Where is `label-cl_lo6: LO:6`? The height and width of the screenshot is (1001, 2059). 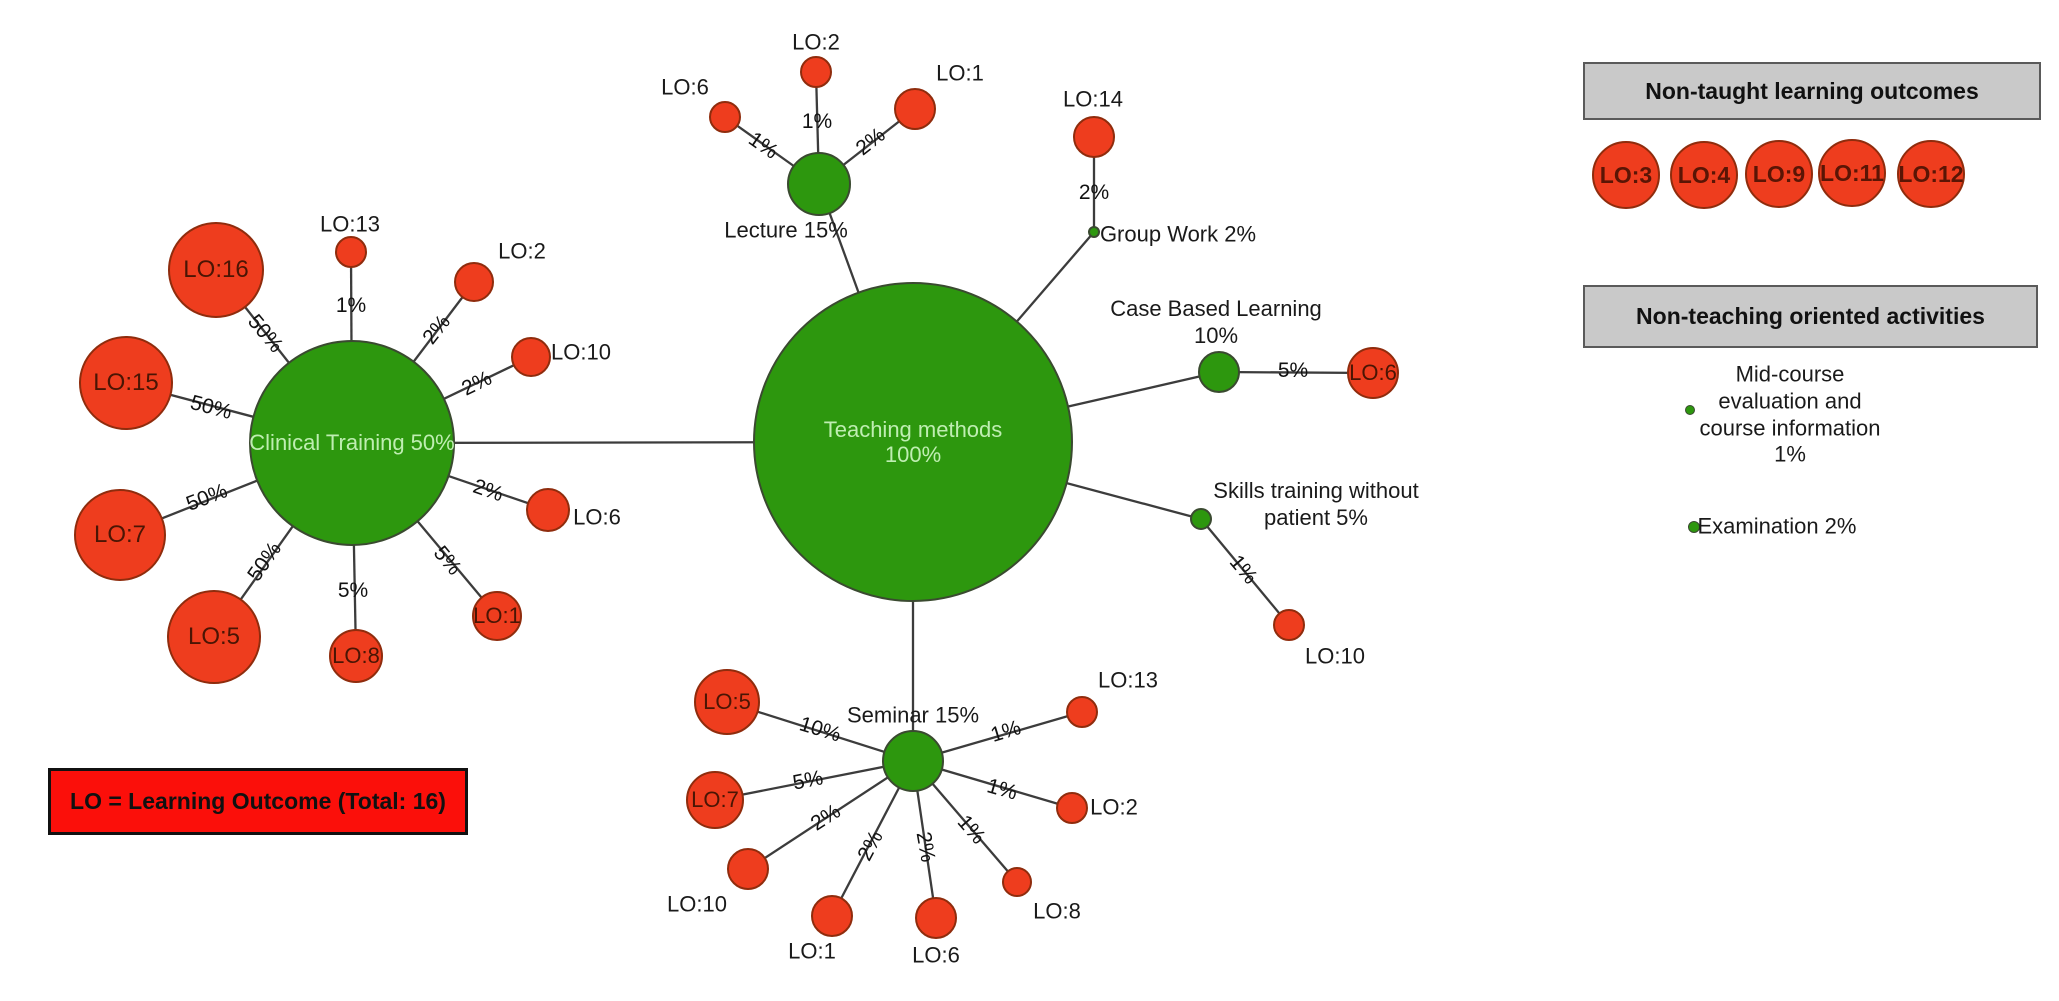
label-cl_lo6: LO:6 is located at coordinates (597, 517).